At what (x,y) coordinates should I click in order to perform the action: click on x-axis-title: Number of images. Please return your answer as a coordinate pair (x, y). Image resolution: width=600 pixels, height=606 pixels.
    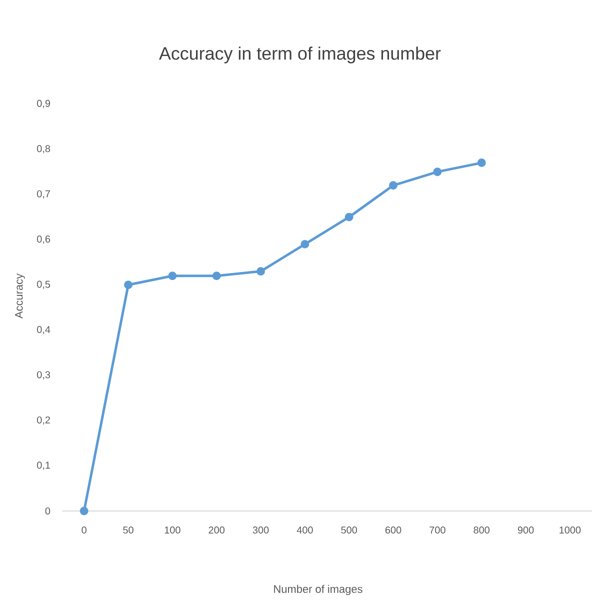
    Looking at the image, I should click on (318, 590).